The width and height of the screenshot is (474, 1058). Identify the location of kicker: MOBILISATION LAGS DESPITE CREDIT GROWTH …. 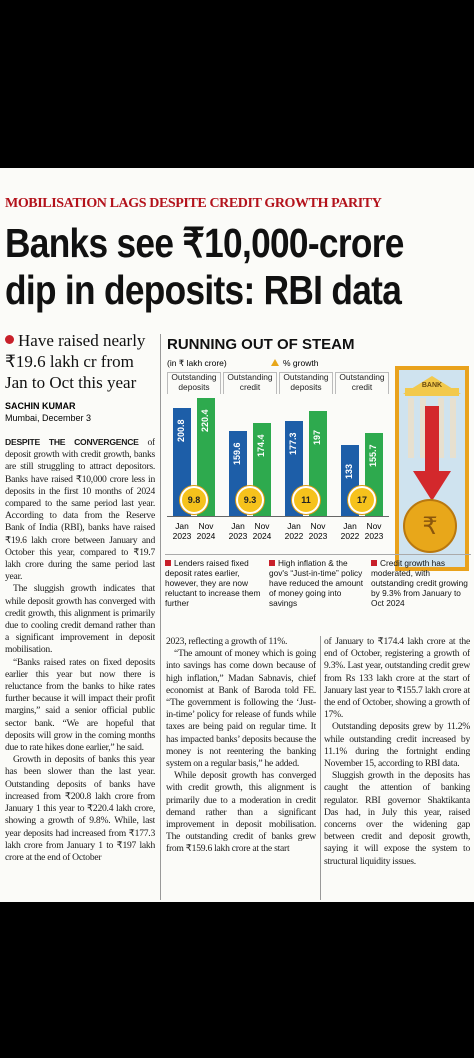
(193, 203).